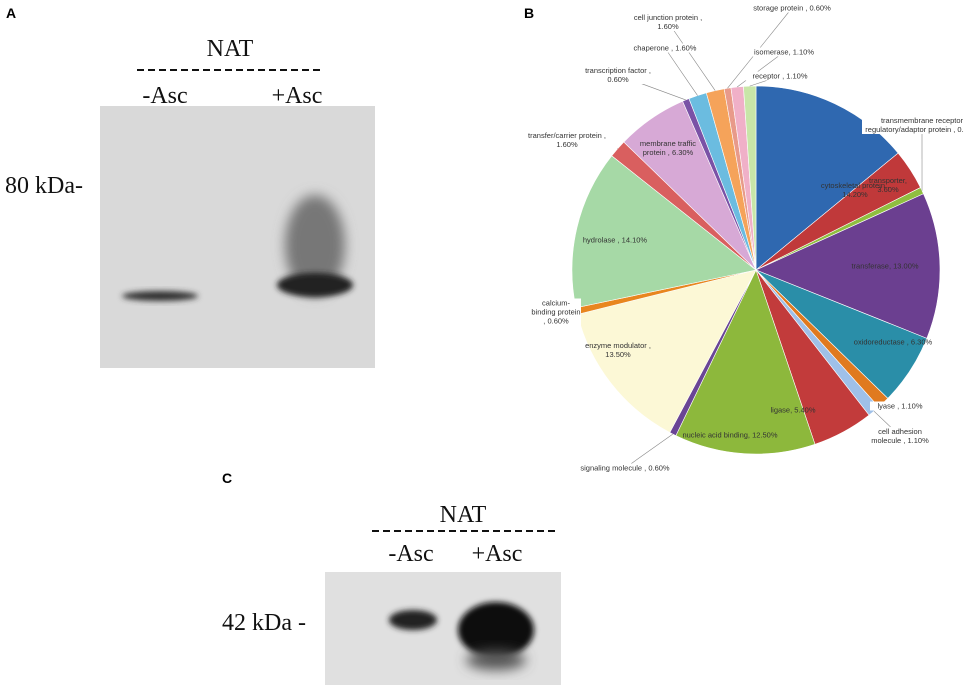 The height and width of the screenshot is (689, 964). I want to click on panel-label: B, so click(529, 13).